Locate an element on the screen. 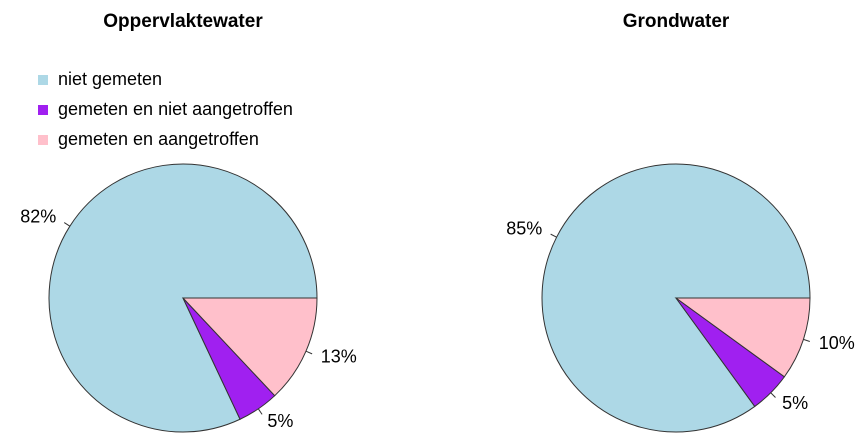 The image size is (861, 435). chart-title: Oppervlaktewater is located at coordinates (183, 21).